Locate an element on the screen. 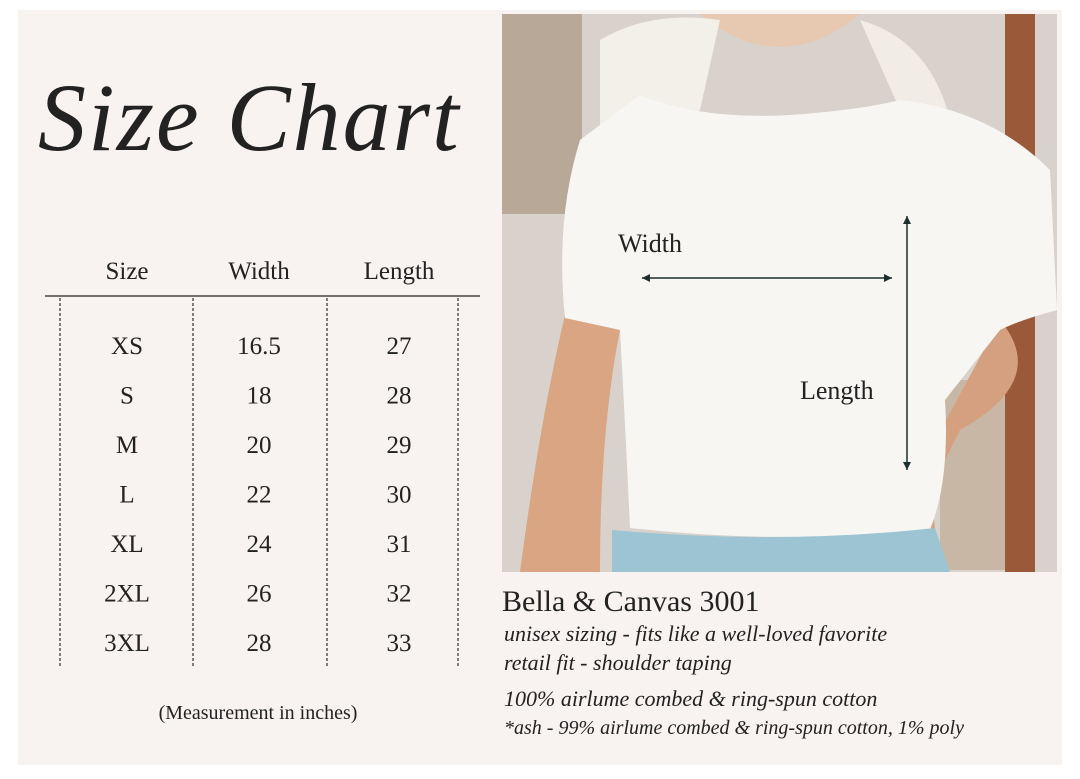 This screenshot has height=779, width=1080. column-header: Length is located at coordinates (399, 271).